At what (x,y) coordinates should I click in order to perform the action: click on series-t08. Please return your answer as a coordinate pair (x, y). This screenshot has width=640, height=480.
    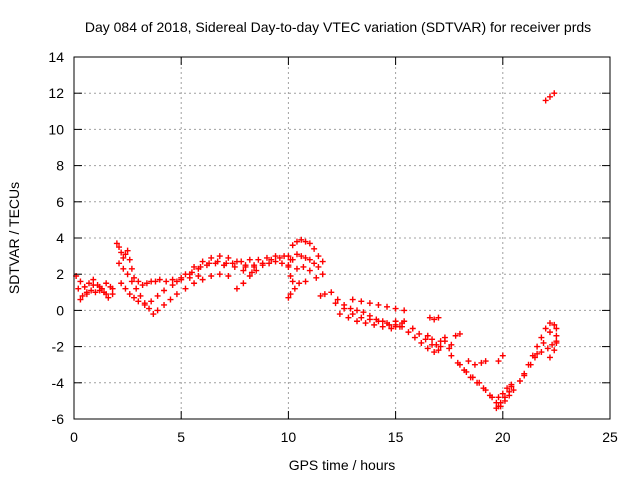
    Looking at the image, I should click on (221, 267).